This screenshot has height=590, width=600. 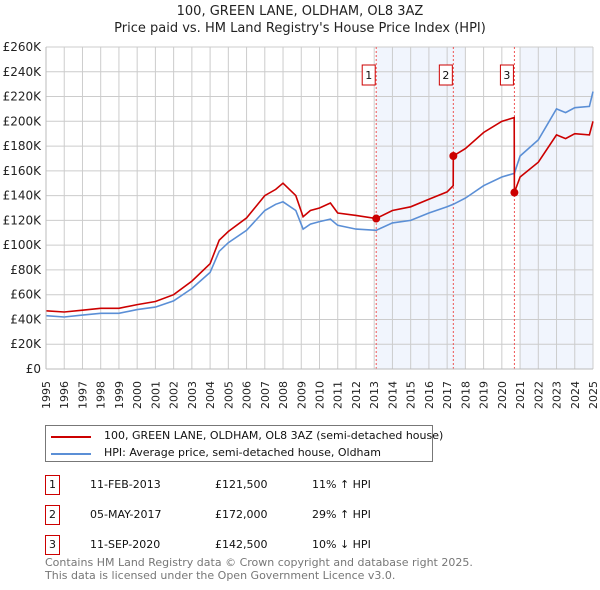 I want to click on y-tick-label: £260K, so click(x=23, y=47).